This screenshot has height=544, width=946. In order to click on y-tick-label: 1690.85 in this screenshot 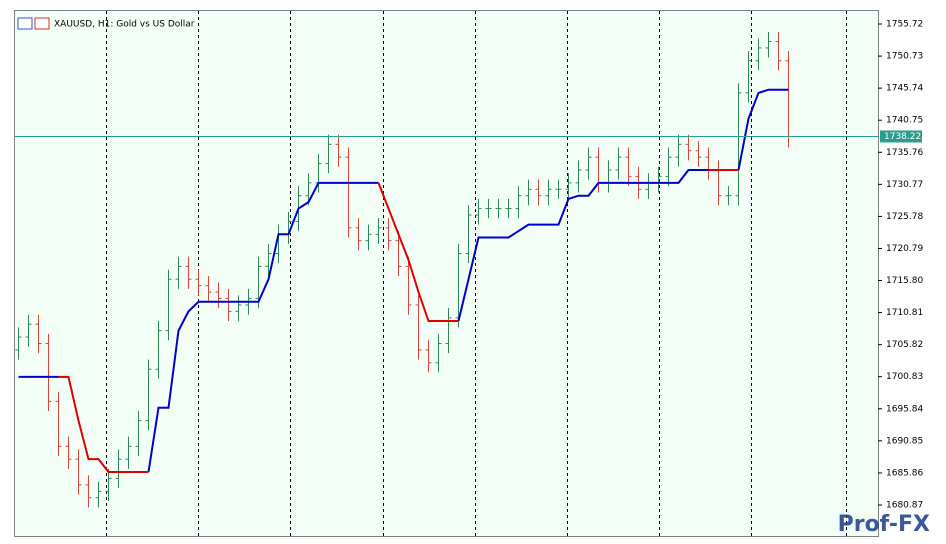, I will do `click(904, 441)`.